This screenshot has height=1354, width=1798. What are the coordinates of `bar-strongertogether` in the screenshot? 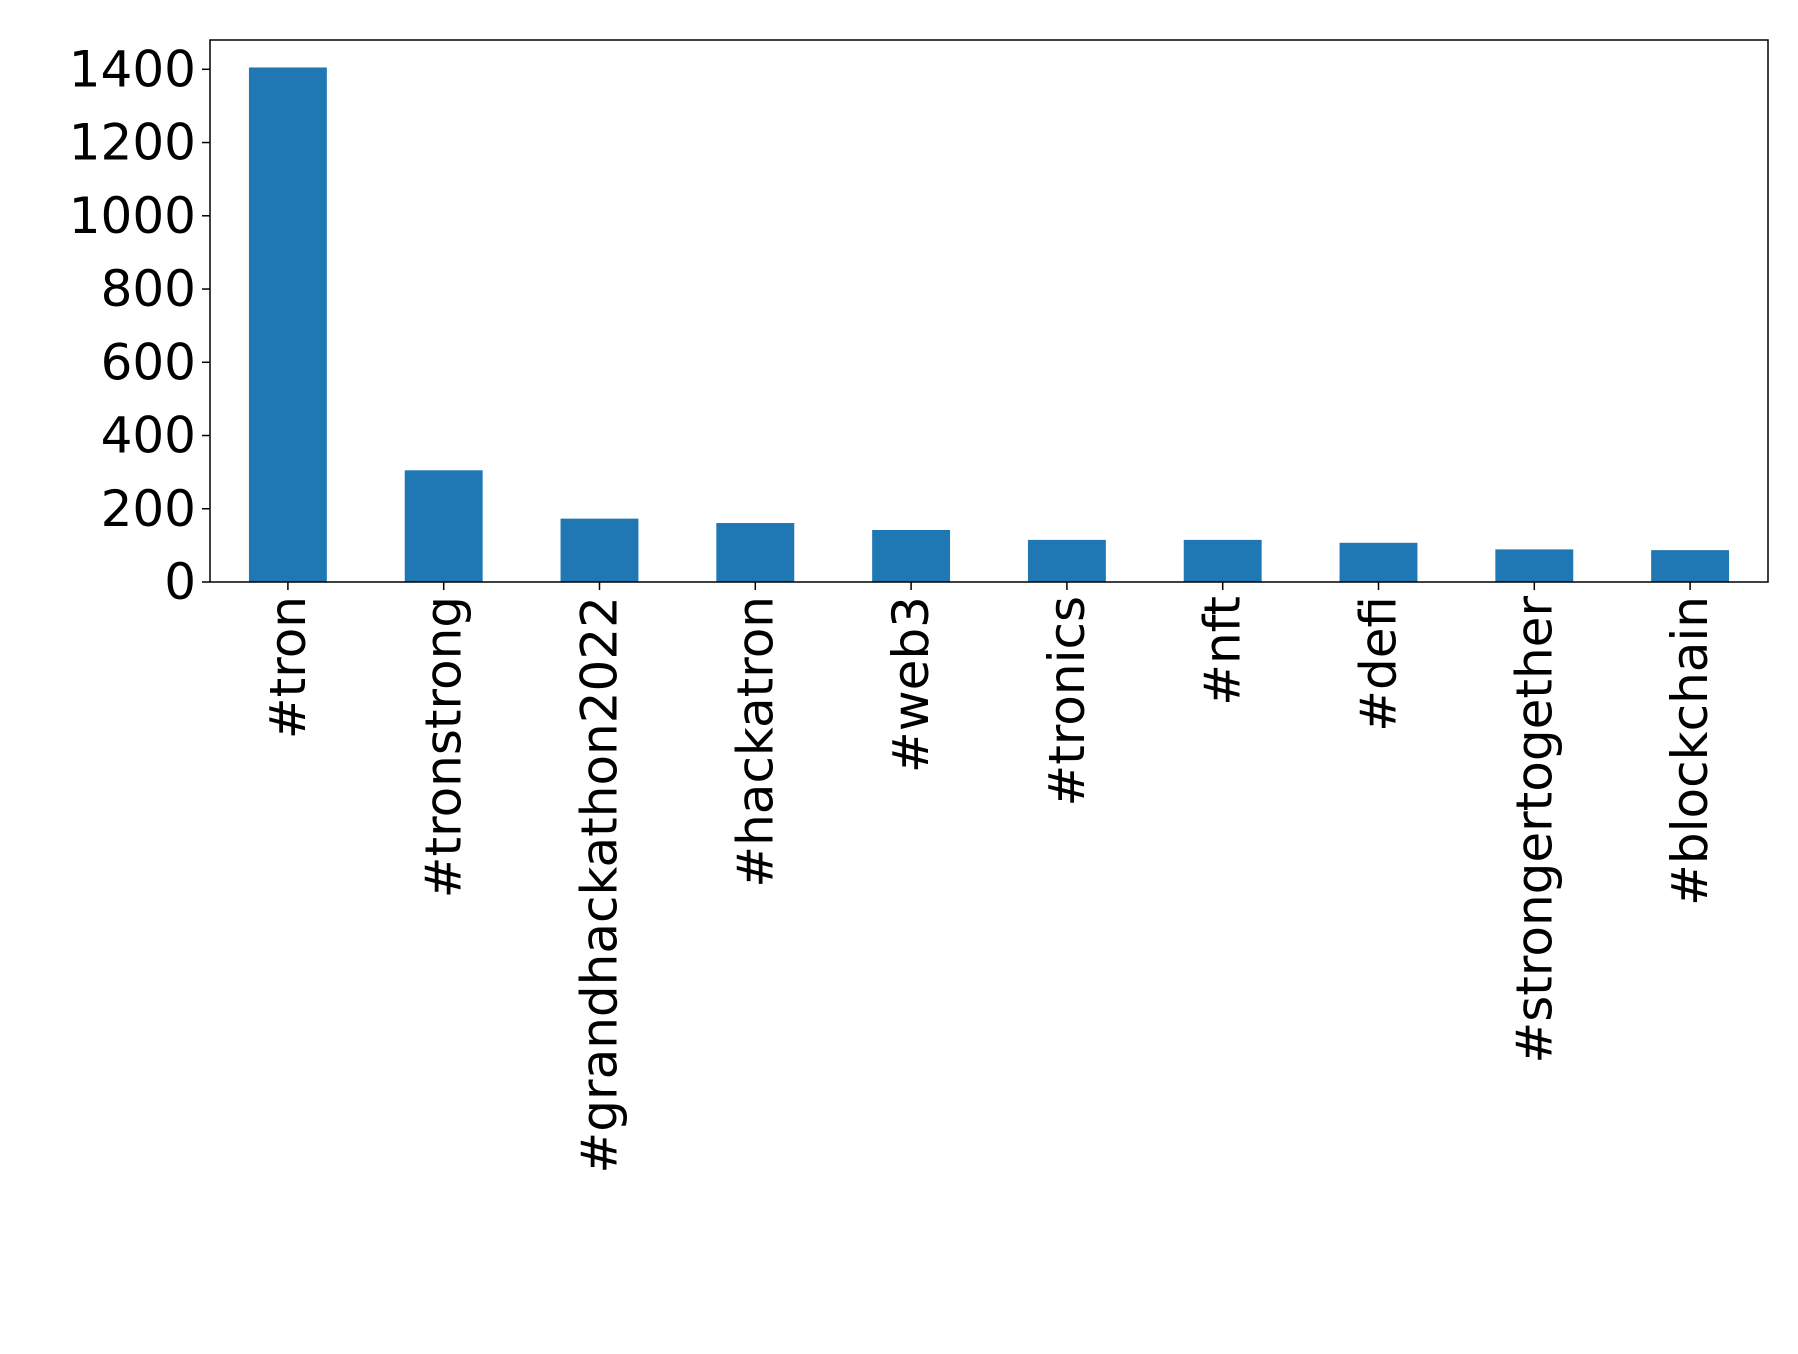 It's located at (1534, 565).